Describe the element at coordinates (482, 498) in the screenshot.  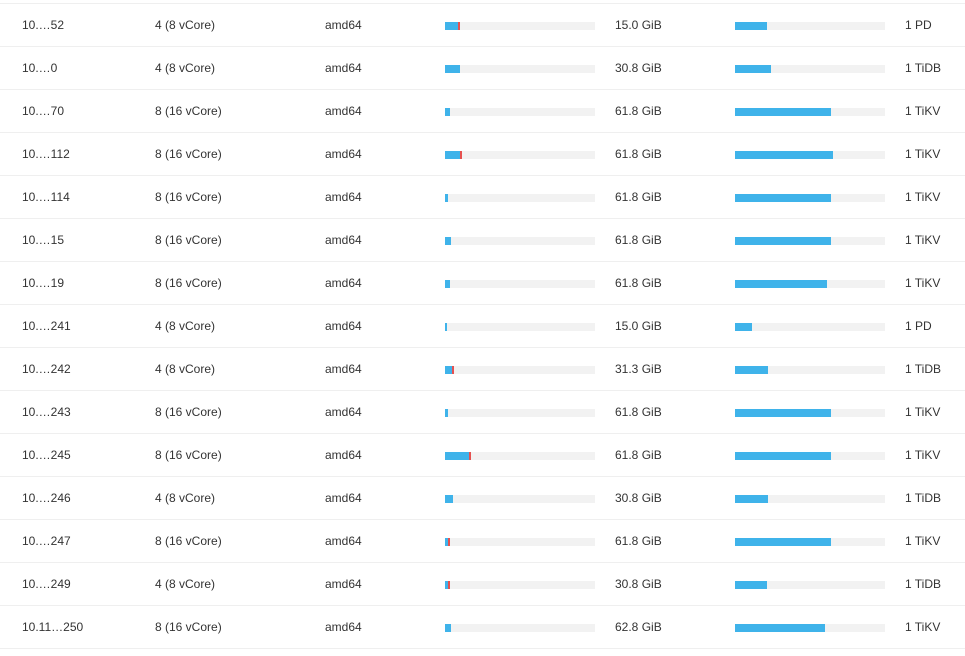
I see `table-row: 10.…246 4 (8 vCore) amd64 30.8 GiB 1 TiDB` at that location.